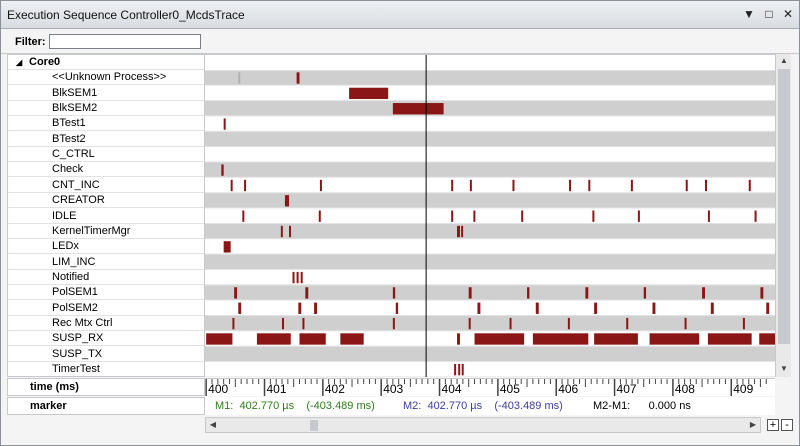  I want to click on window-title: Execution Sequence Controller0_McdsTrace, so click(126, 15).